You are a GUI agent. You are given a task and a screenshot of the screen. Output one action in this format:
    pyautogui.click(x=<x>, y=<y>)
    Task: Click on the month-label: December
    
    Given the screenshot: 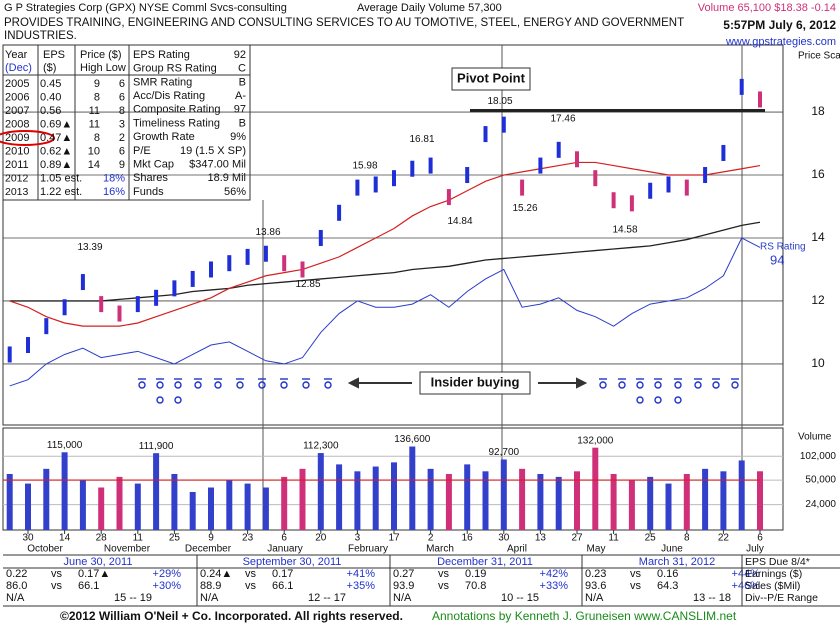 What is the action you would take?
    pyautogui.click(x=208, y=549)
    